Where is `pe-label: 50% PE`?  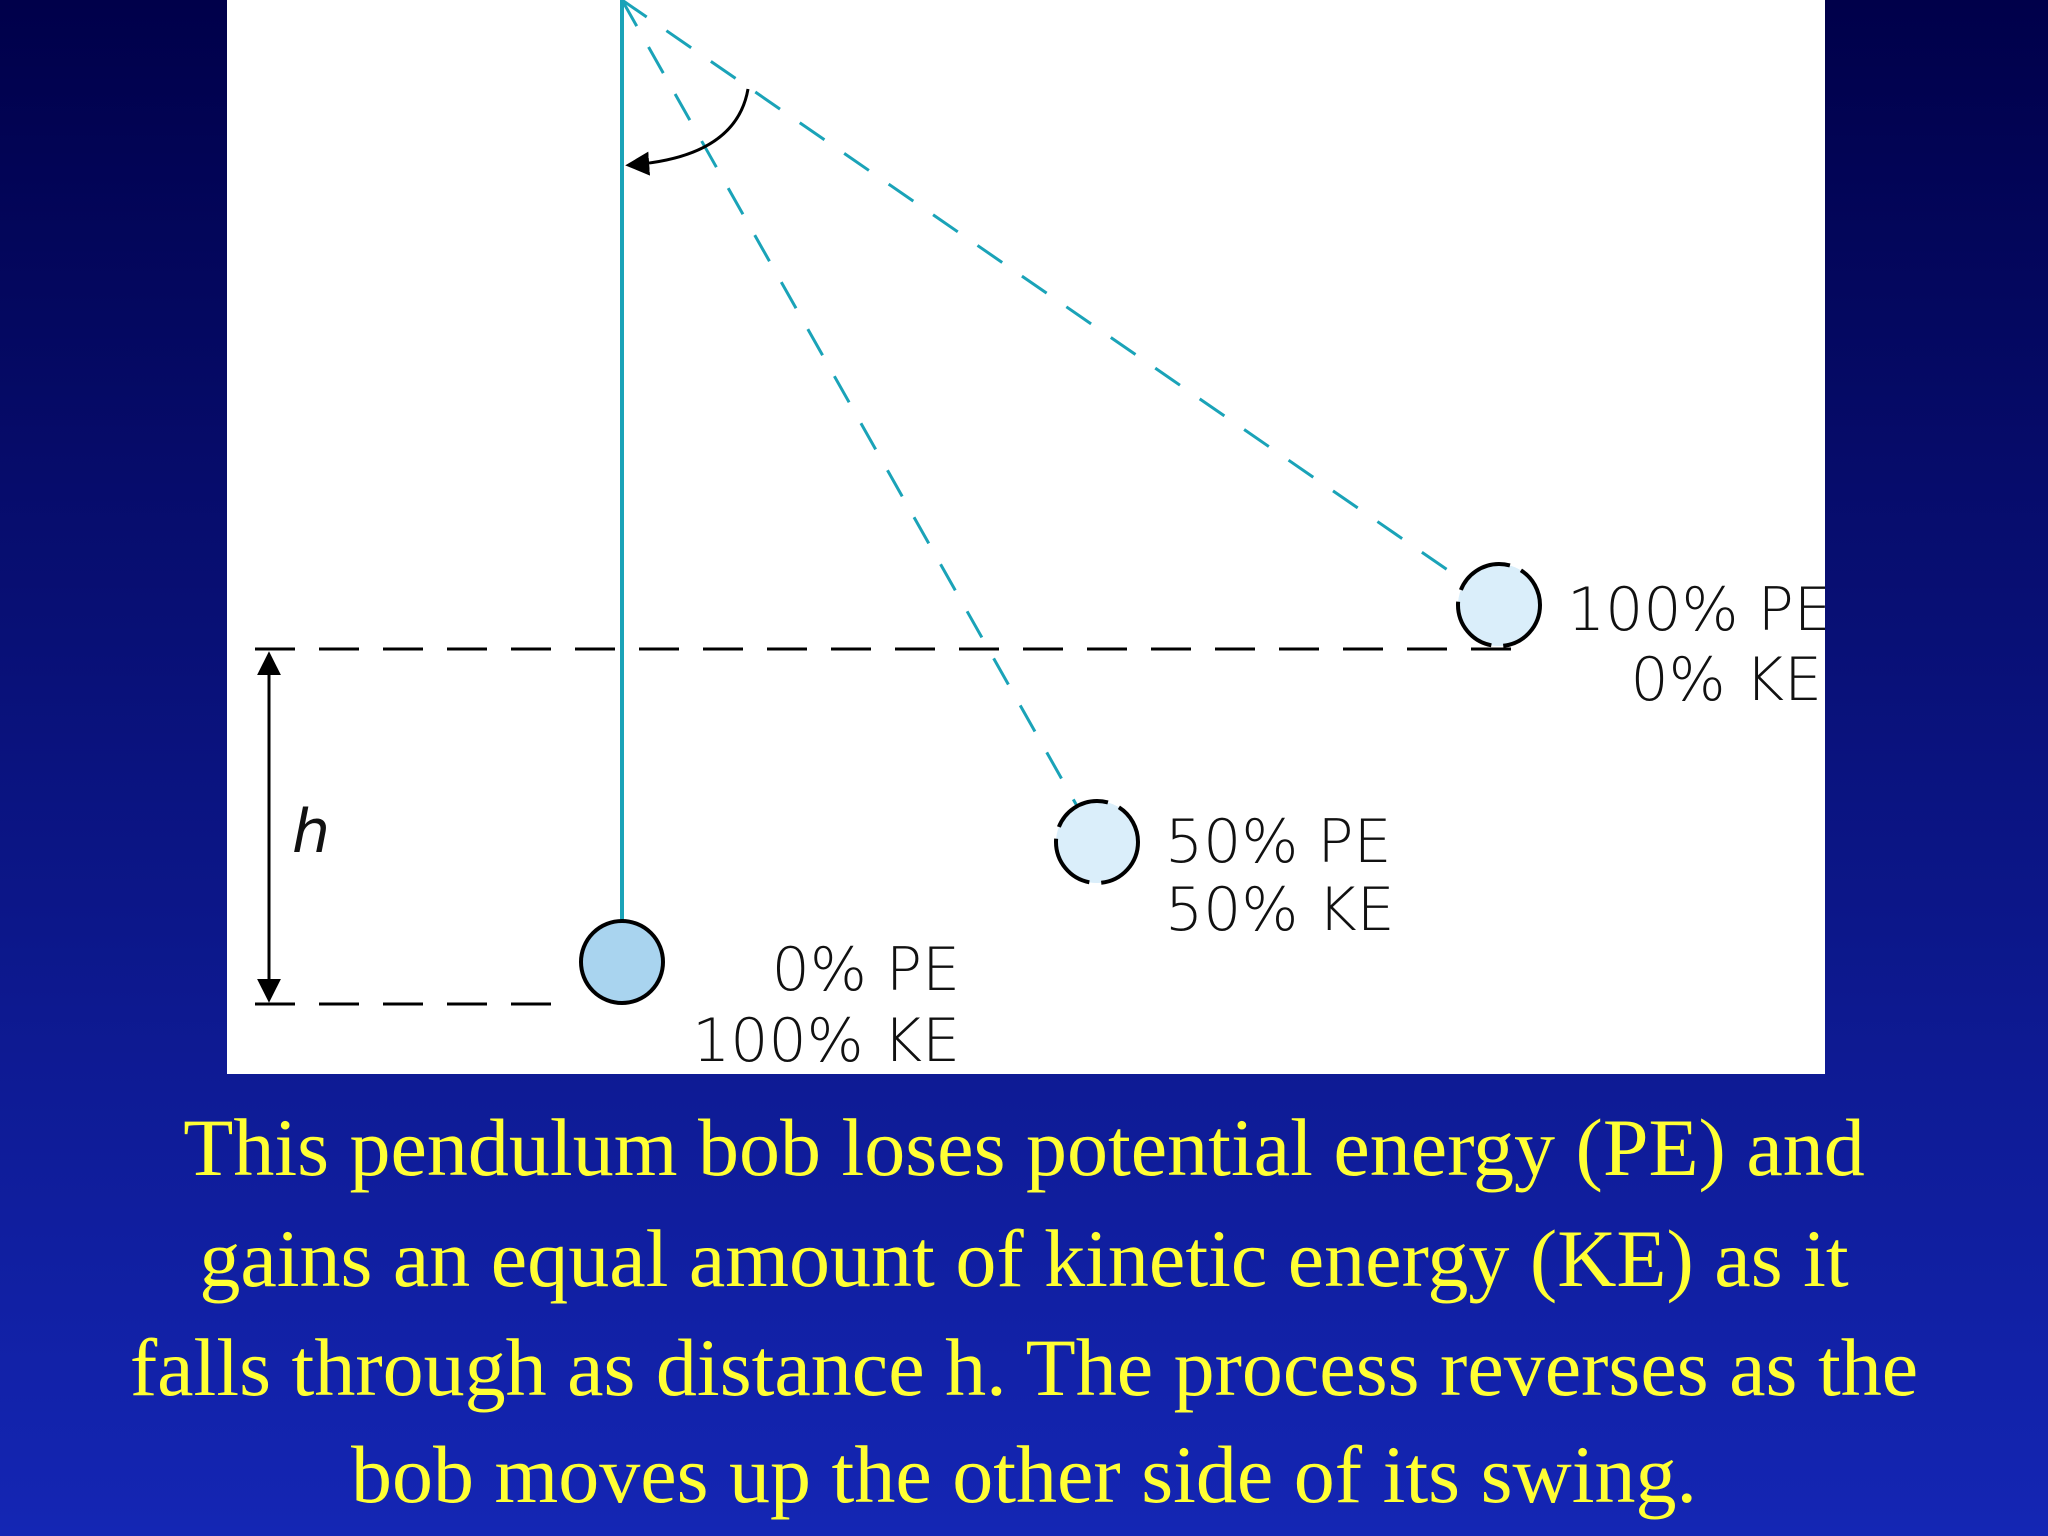
pe-label: 50% PE is located at coordinates (1278, 842).